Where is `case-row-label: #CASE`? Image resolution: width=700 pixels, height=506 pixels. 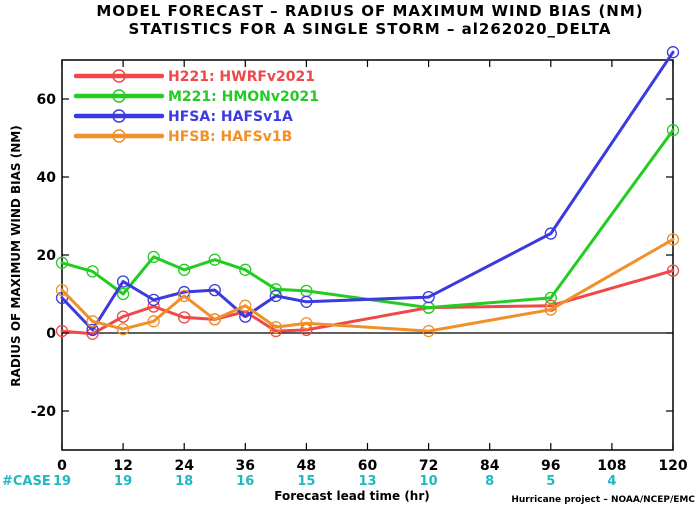
case-row-label: #CASE is located at coordinates (26, 481).